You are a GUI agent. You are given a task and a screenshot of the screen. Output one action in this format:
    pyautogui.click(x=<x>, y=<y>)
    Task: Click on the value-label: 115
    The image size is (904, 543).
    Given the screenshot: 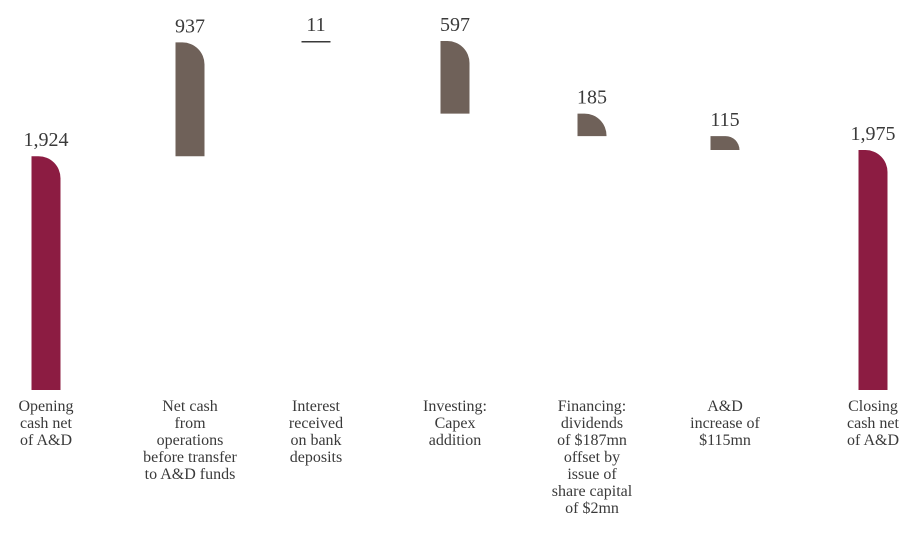 What is the action you would take?
    pyautogui.click(x=724, y=120)
    